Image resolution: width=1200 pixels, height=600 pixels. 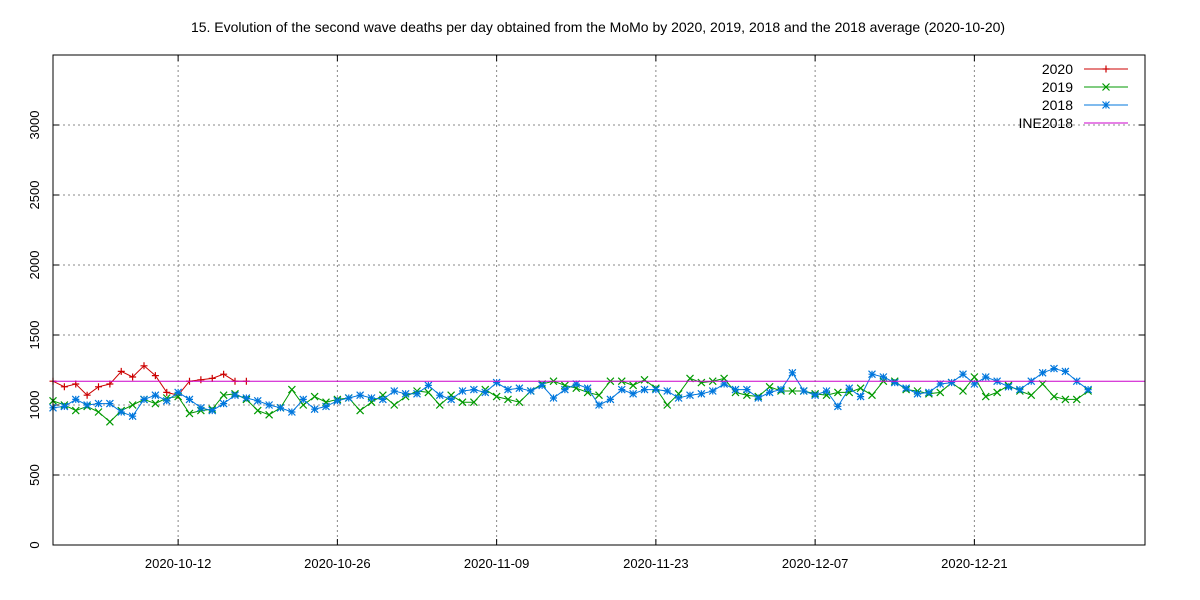 I want to click on y-tick-label: 2500, so click(x=34, y=195).